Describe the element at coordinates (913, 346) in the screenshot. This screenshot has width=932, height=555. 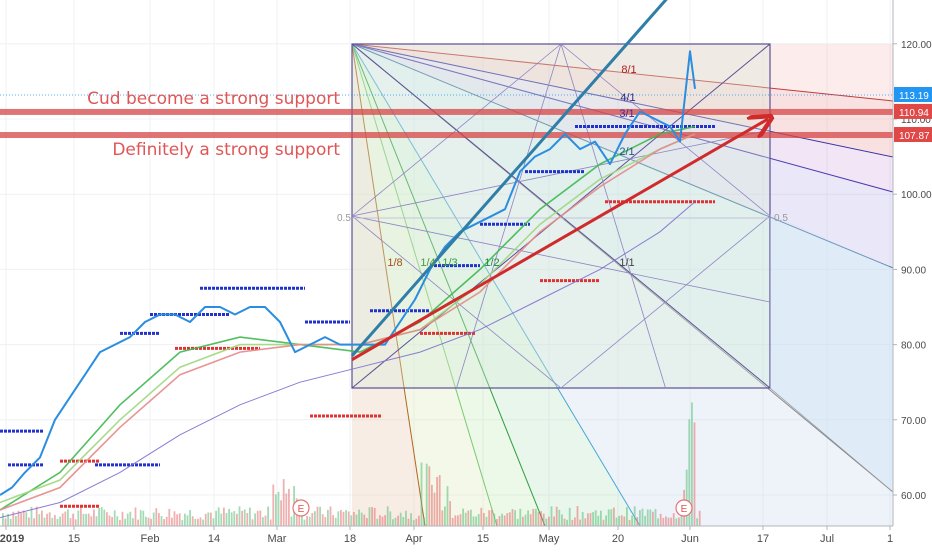
I see `y-tick-label-2: 80.00` at that location.